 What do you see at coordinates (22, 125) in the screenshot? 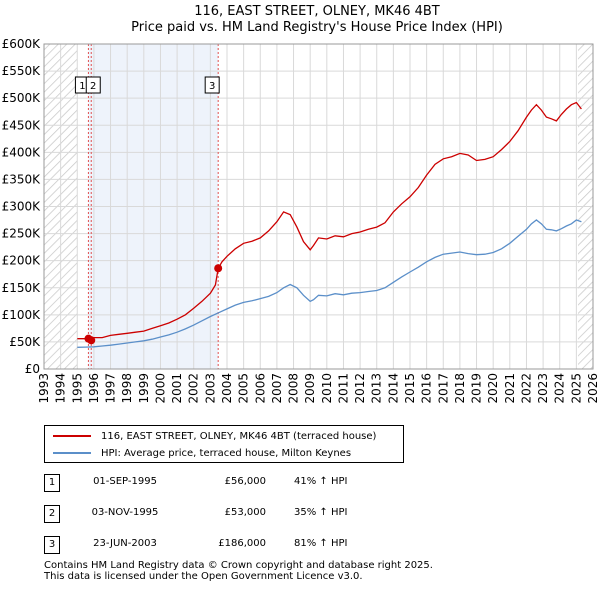
I see `y-tick-label: £450K` at bounding box center [22, 125].